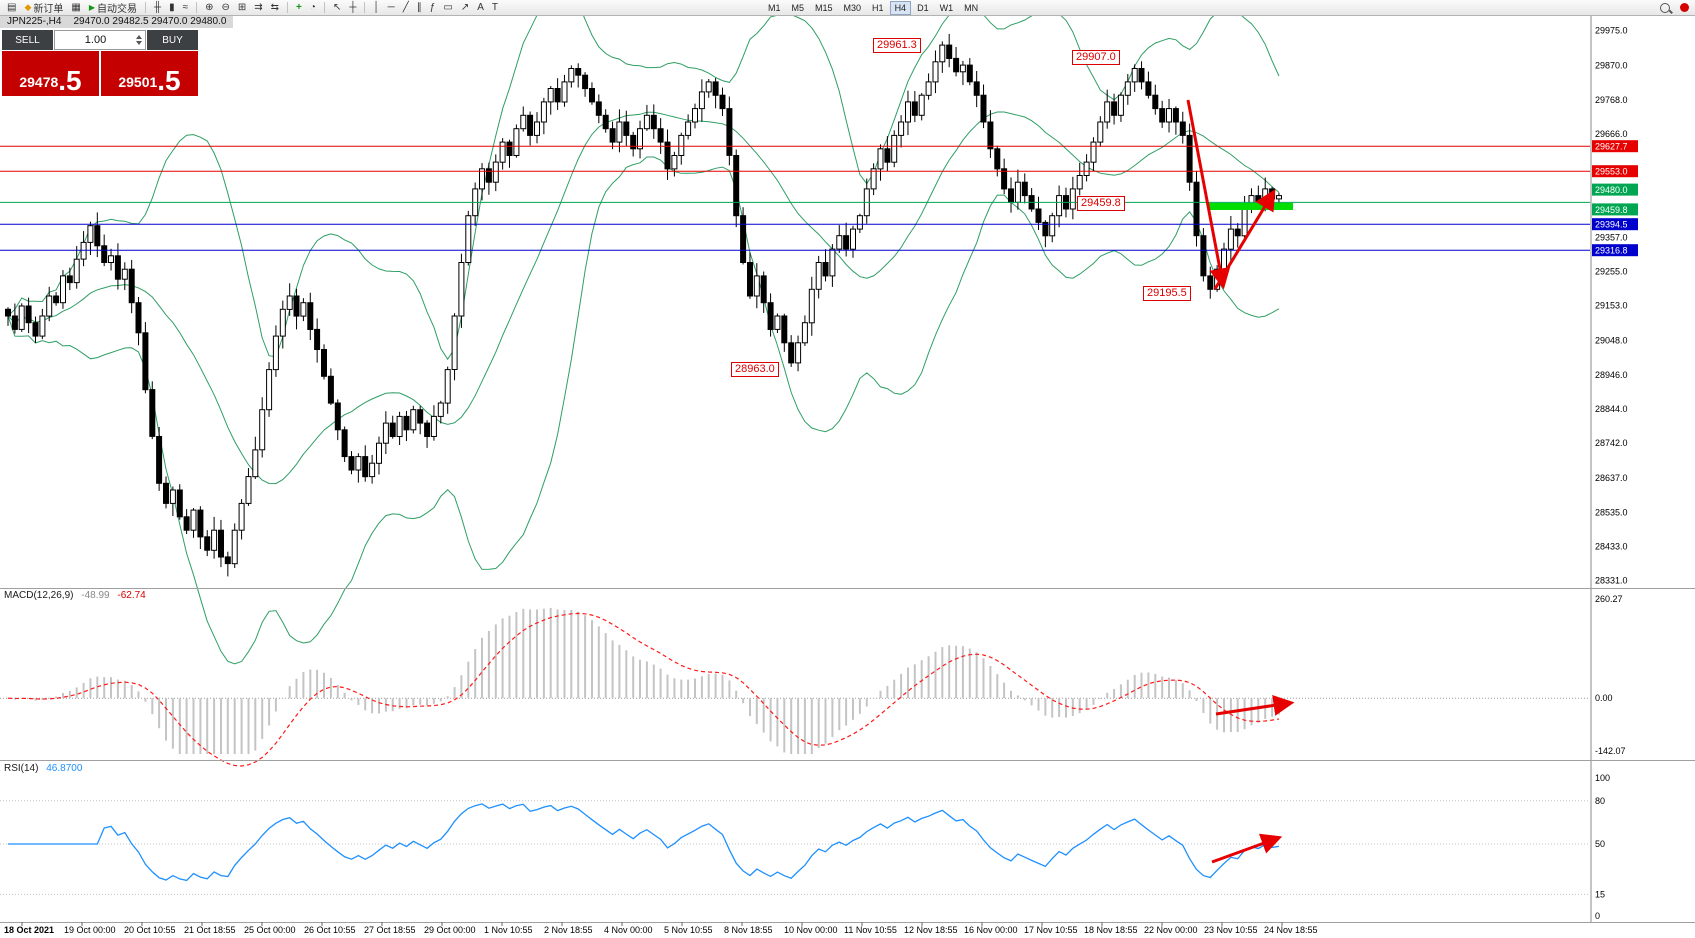  I want to click on svg-text: 19 Oct 00:00, so click(90, 930).